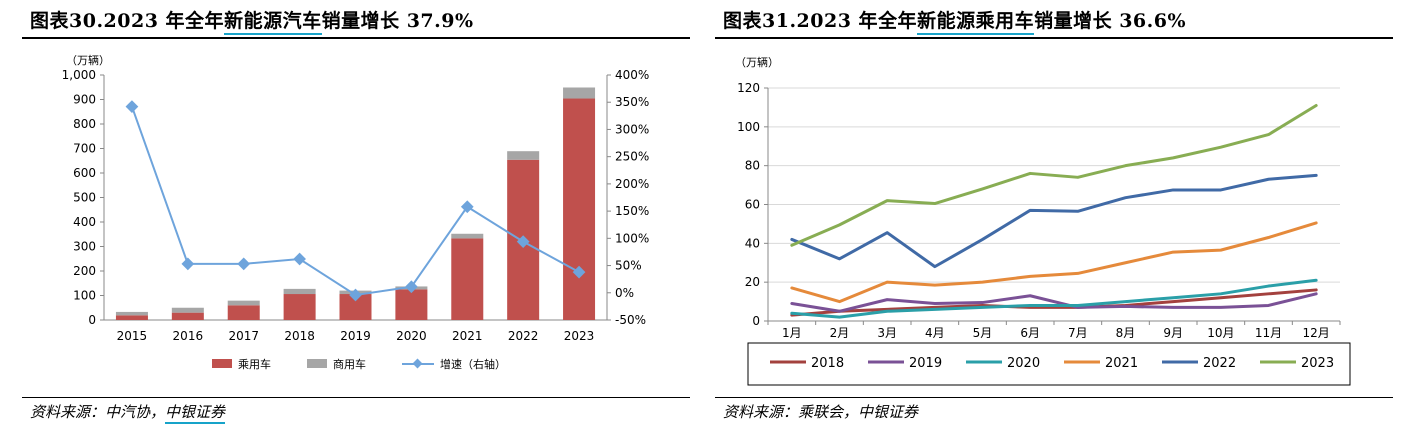  I want to click on left-source-note: 资料来源：中汽协，中银证券, so click(128, 412).